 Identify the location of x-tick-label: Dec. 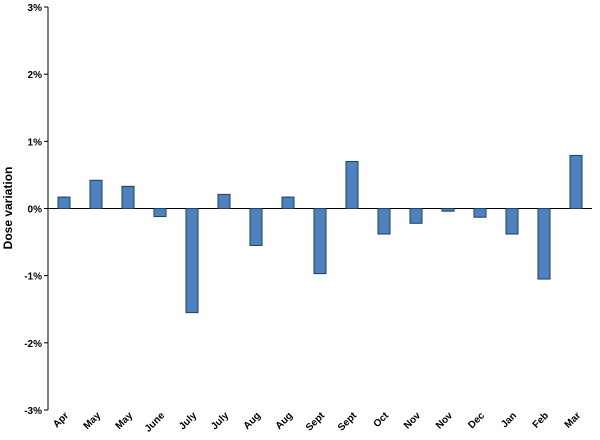
(476, 420).